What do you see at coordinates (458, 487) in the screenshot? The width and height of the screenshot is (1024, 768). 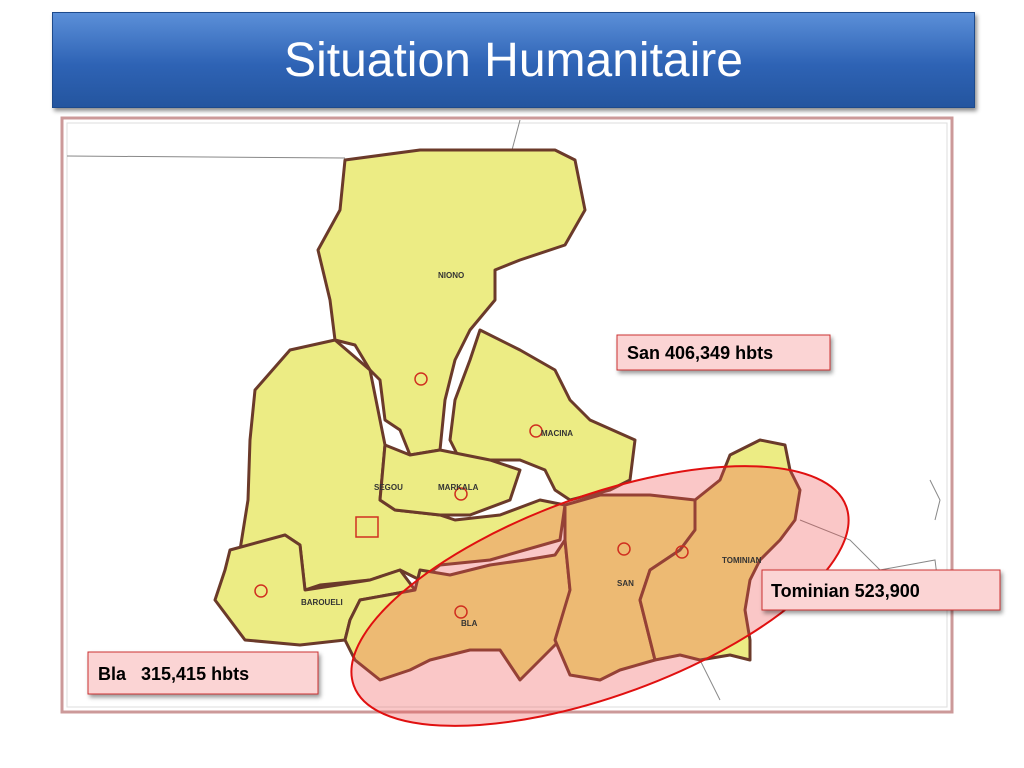 I see `district-label: MARKALA` at bounding box center [458, 487].